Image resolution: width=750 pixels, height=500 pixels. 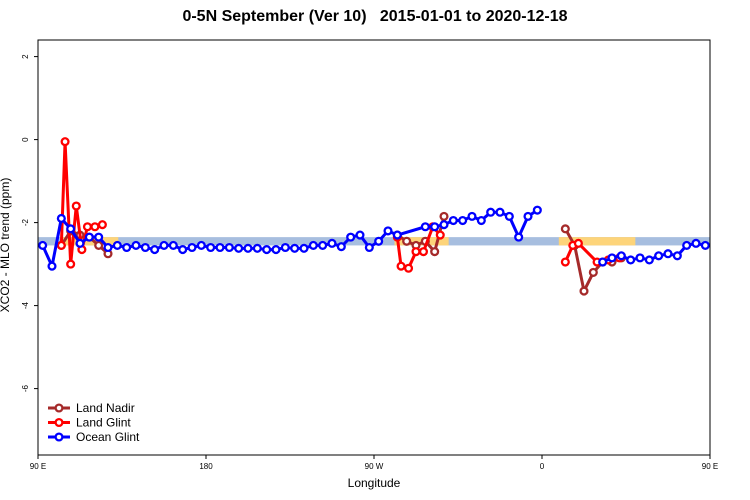 What do you see at coordinates (108, 437) in the screenshot?
I see `legend-label-ocean-glint: Ocean Glint` at bounding box center [108, 437].